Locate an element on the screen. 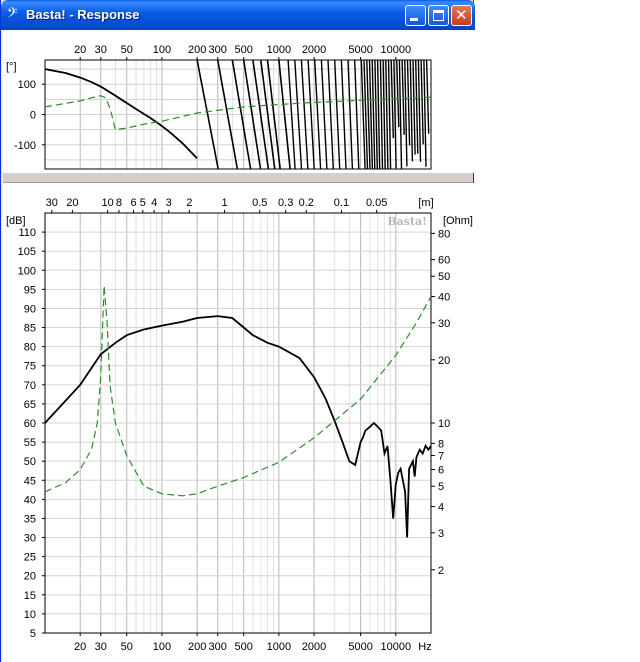 The image size is (640, 662). response-y-left-tick-label: 20 is located at coordinates (30, 577).